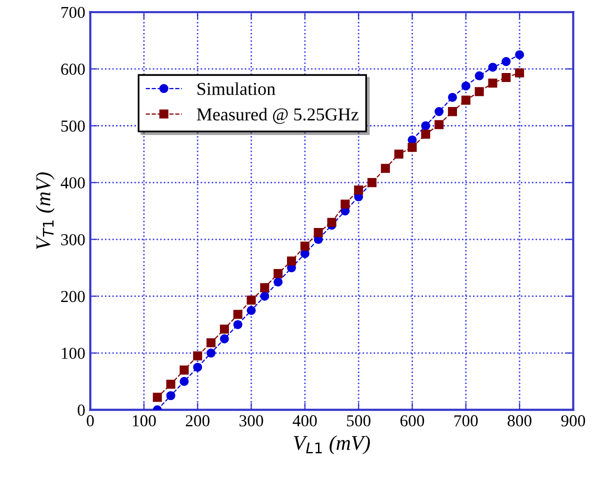  Describe the element at coordinates (252, 420) in the screenshot. I see `x-tick-label: 300` at that location.